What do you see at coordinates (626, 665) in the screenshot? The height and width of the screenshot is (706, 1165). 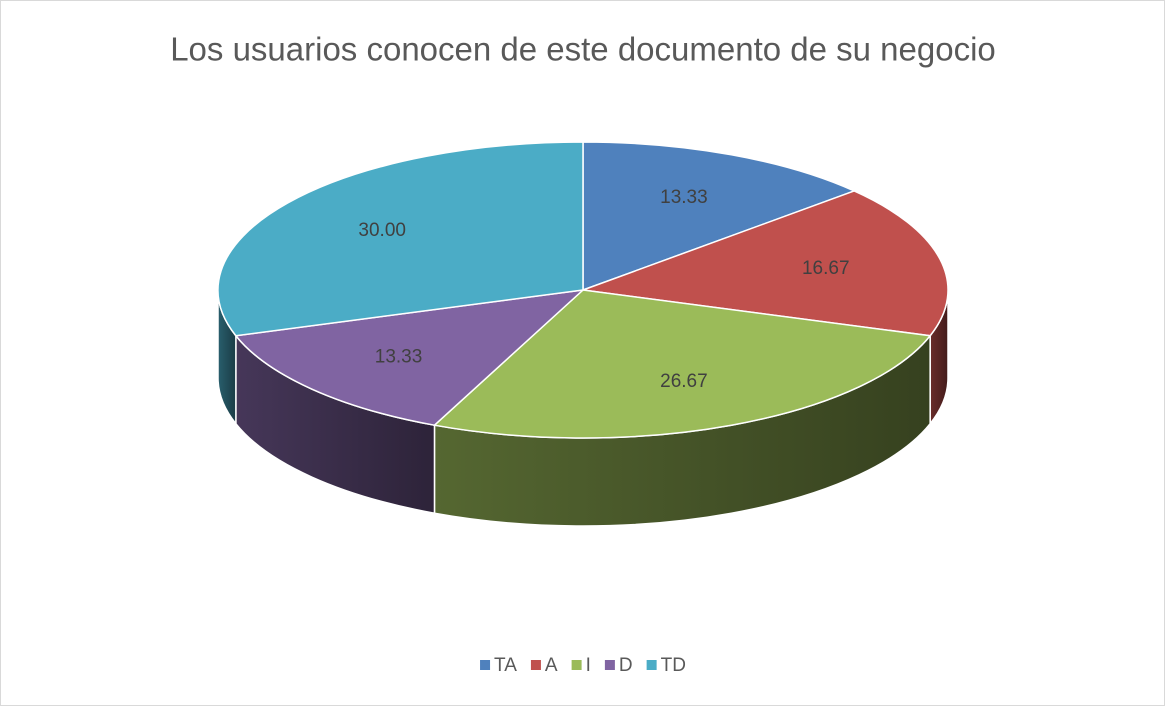 I see `legend-label: D` at bounding box center [626, 665].